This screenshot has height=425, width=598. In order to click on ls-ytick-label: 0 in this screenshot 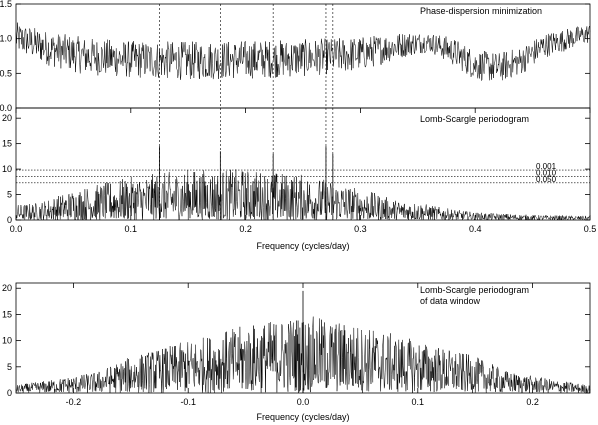, I will do `click(9, 220)`.